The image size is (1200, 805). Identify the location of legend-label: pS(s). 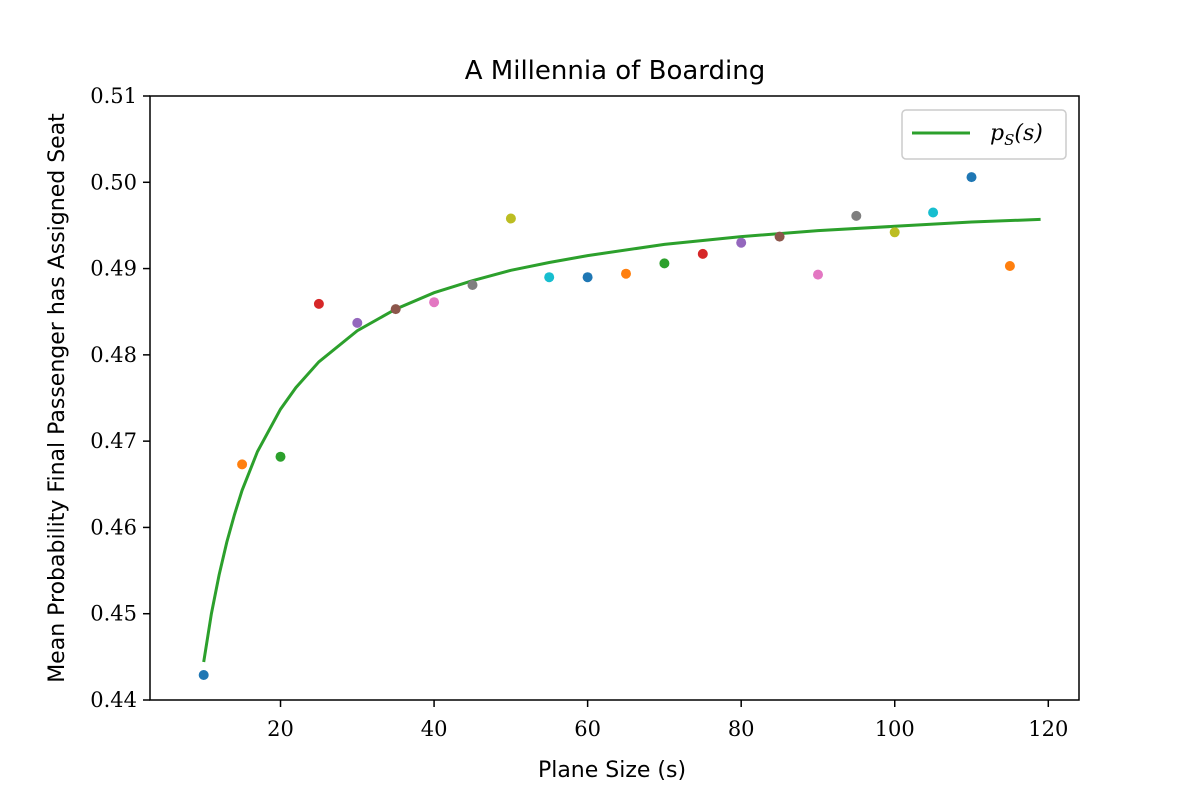
(1016, 135).